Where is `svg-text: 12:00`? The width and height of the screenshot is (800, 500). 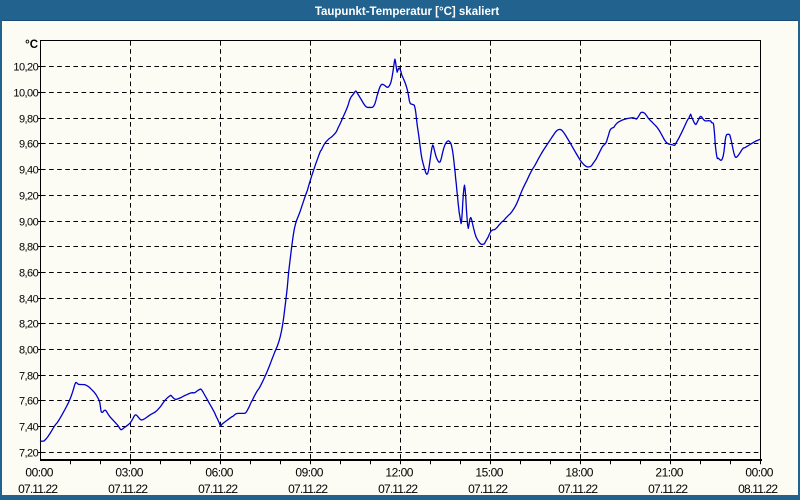
svg-text: 12:00 is located at coordinates (399, 473).